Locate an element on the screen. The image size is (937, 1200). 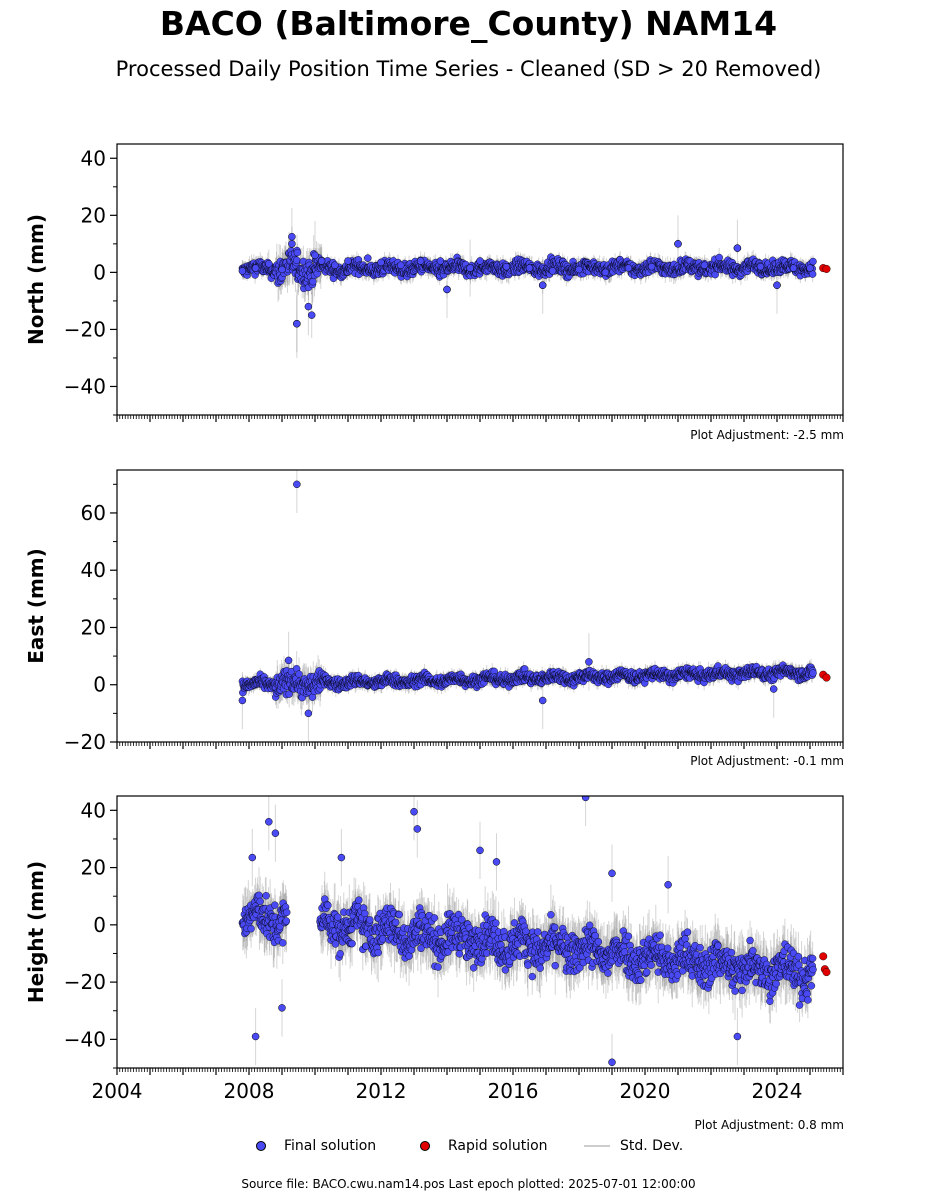
north-y-axis-label: North (mm) is located at coordinates (36, 279).